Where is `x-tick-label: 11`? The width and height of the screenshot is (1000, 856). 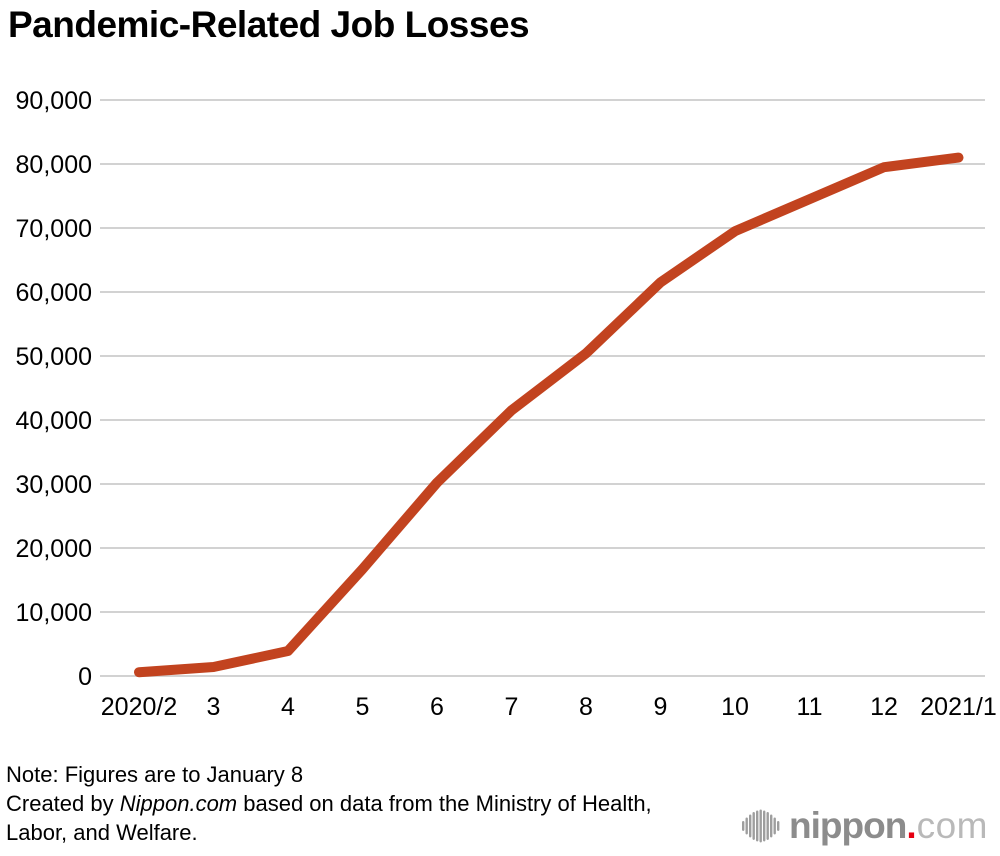
x-tick-label: 11 is located at coordinates (810, 707).